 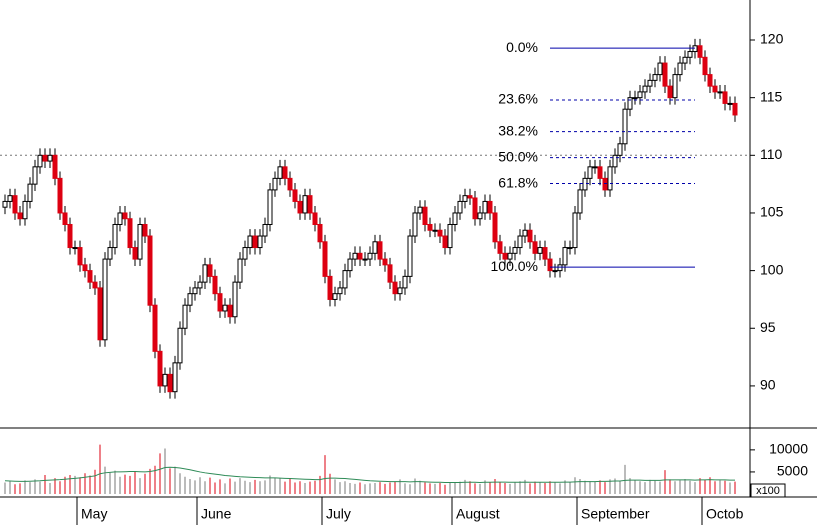 I want to click on unit-box, so click(x=768, y=490).